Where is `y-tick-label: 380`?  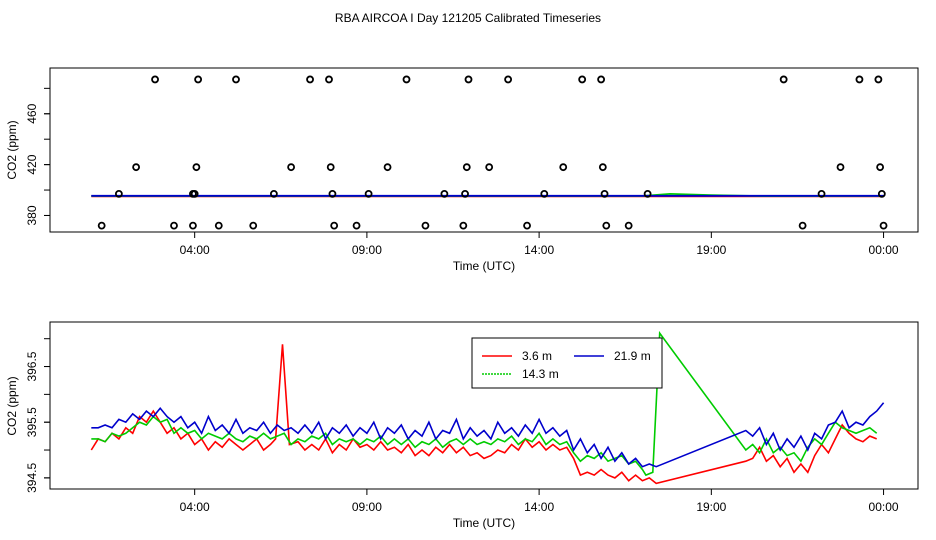
y-tick-label: 380 is located at coordinates (32, 215).